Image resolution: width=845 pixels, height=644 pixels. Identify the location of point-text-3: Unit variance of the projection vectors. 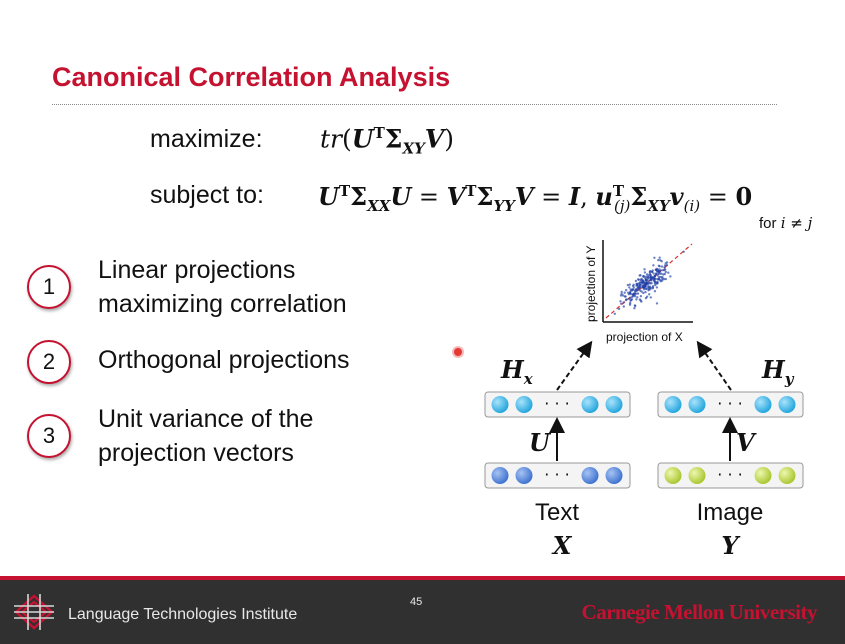
(205, 436).